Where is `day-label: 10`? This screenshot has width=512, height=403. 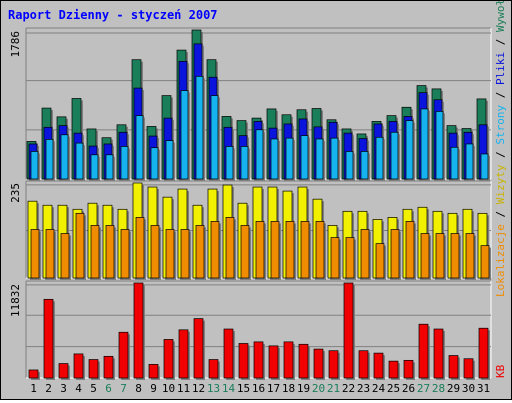 day-label: 10 is located at coordinates (168, 388).